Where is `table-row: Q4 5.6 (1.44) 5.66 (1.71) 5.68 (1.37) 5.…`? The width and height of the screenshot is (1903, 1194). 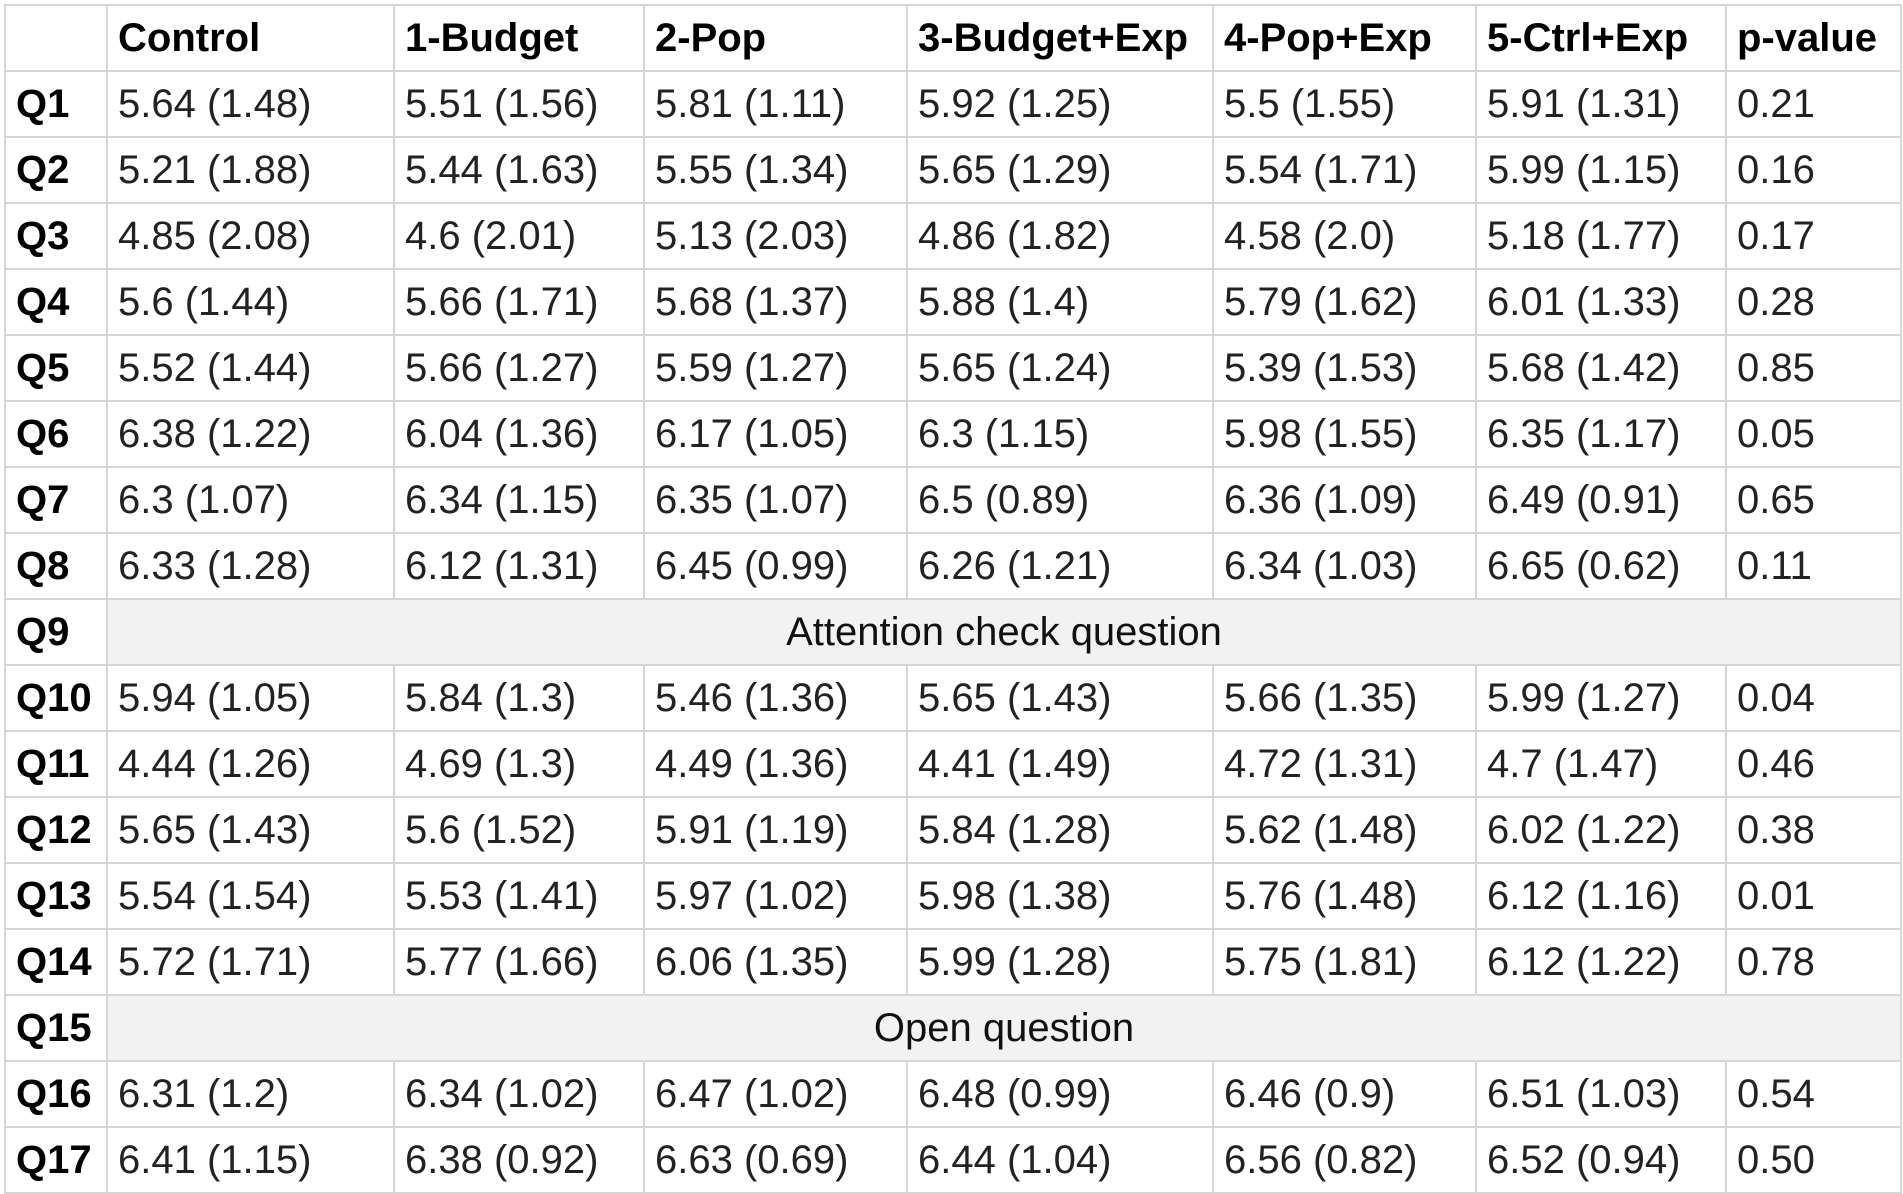
table-row: Q4 5.6 (1.44) 5.66 (1.71) 5.68 (1.37) 5.… is located at coordinates (953, 302).